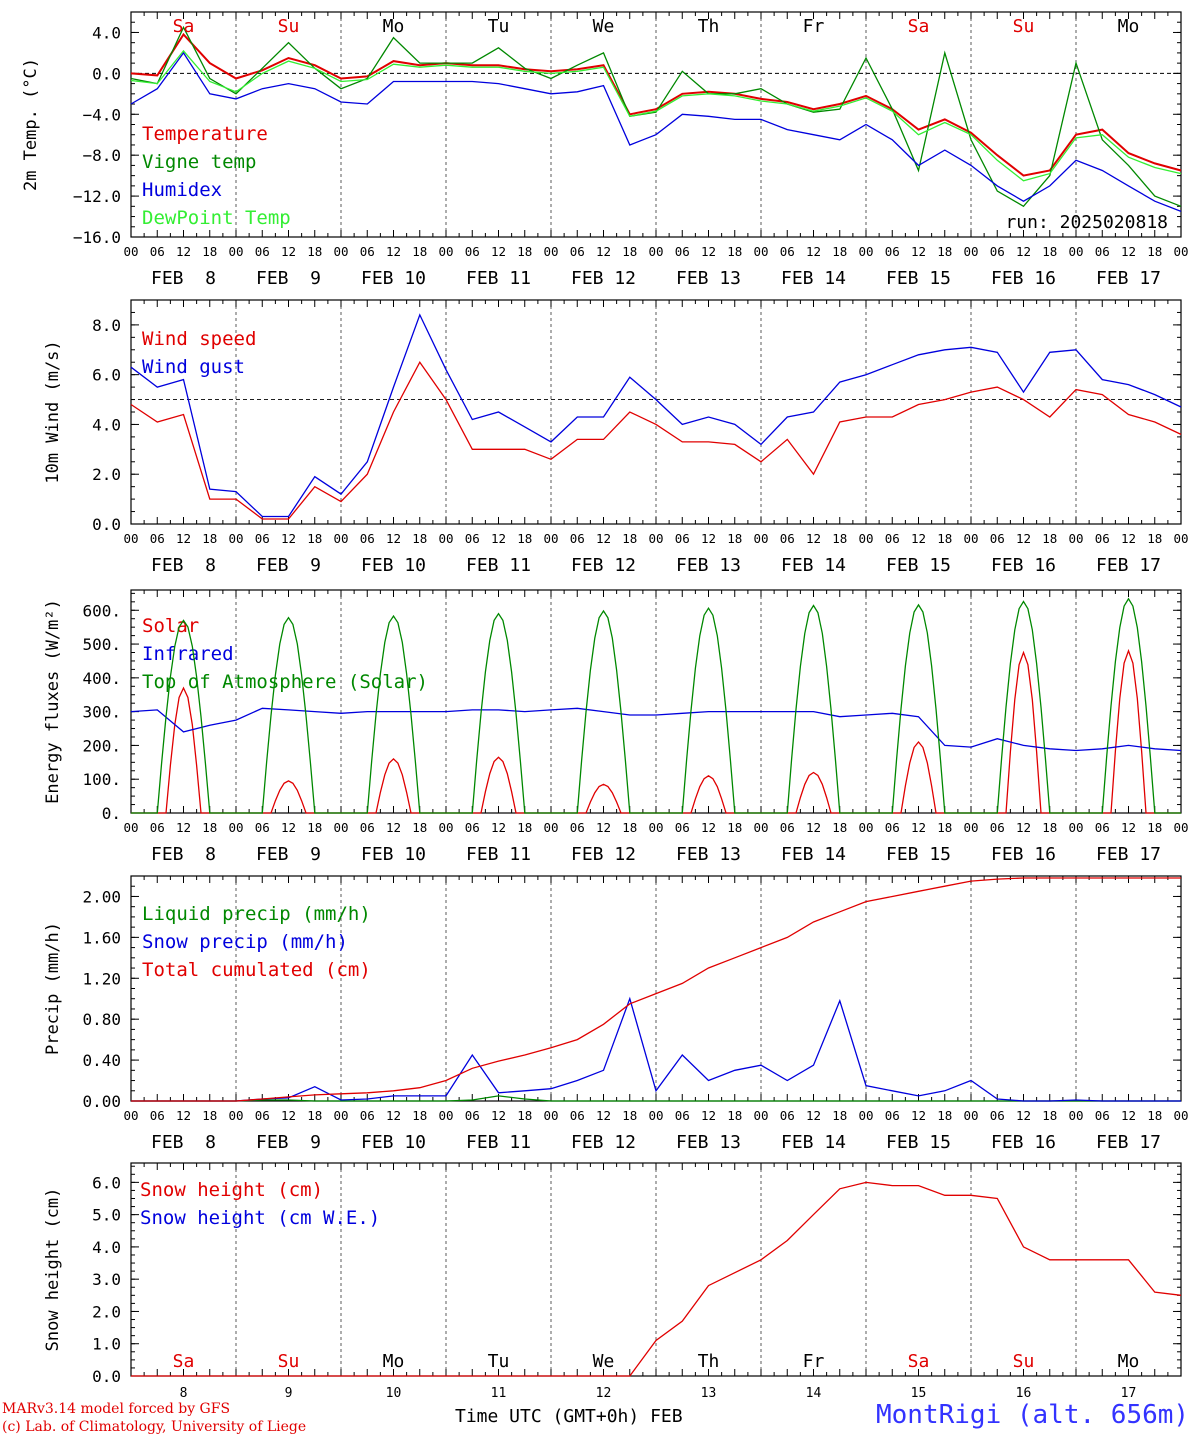 This screenshot has width=1194, height=1440. Describe the element at coordinates (708, 278) in the screenshot. I see `date-label: FEB 13` at that location.